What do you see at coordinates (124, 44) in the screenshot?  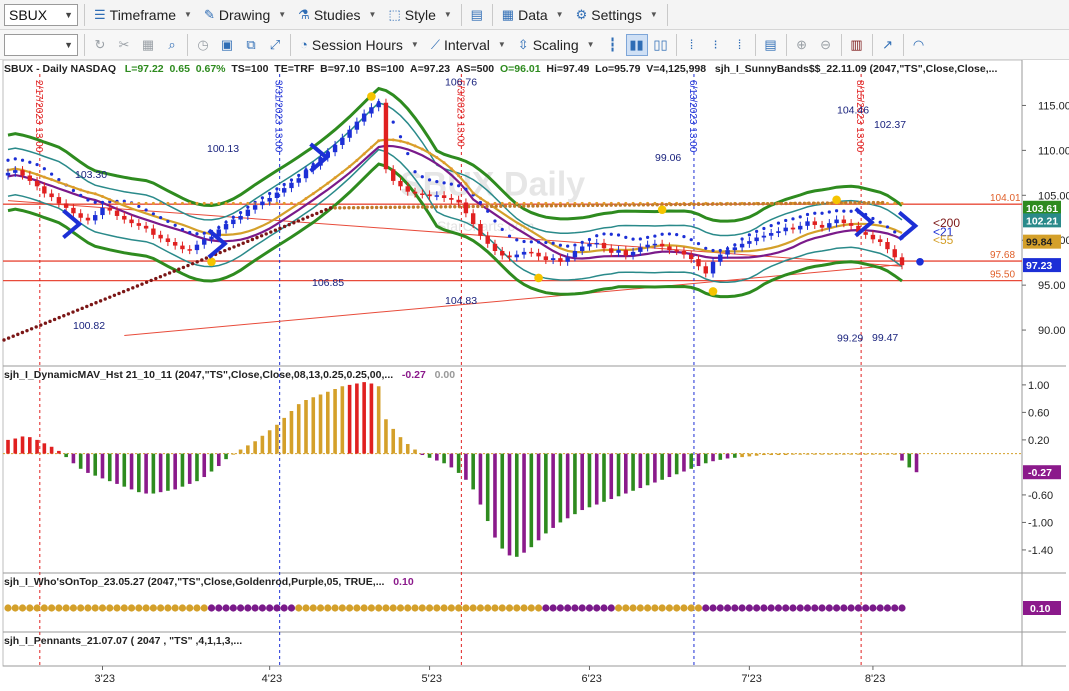 I see `tools-icon: ✂` at bounding box center [124, 44].